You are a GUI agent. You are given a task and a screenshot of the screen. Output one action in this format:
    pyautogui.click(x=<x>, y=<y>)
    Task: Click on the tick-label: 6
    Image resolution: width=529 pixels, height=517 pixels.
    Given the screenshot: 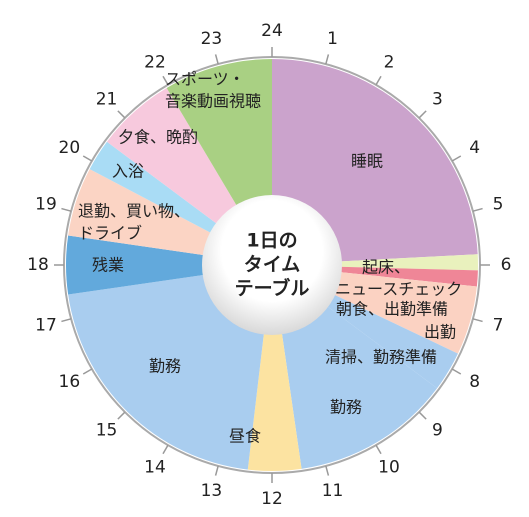 What is the action you would take?
    pyautogui.click(x=506, y=265)
    